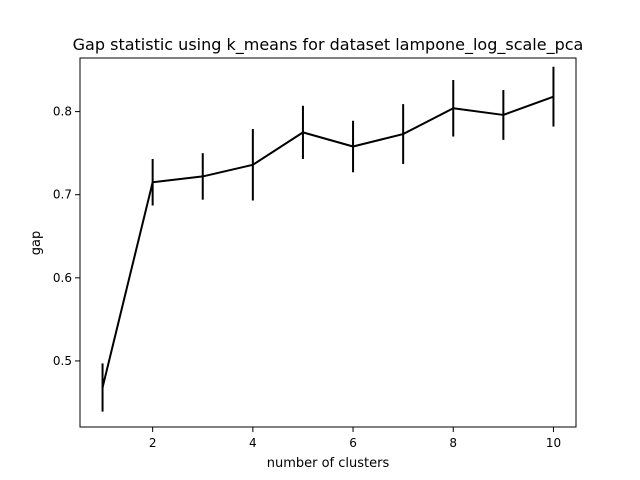  I want to click on y-tick-label: 0.8, so click(62, 112).